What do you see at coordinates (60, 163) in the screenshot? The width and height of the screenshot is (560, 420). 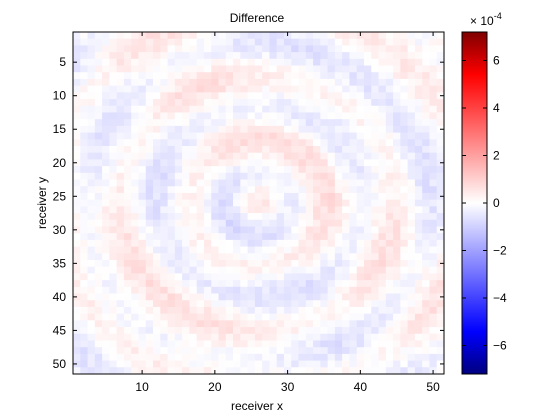 I see `y-tick-label: 20` at bounding box center [60, 163].